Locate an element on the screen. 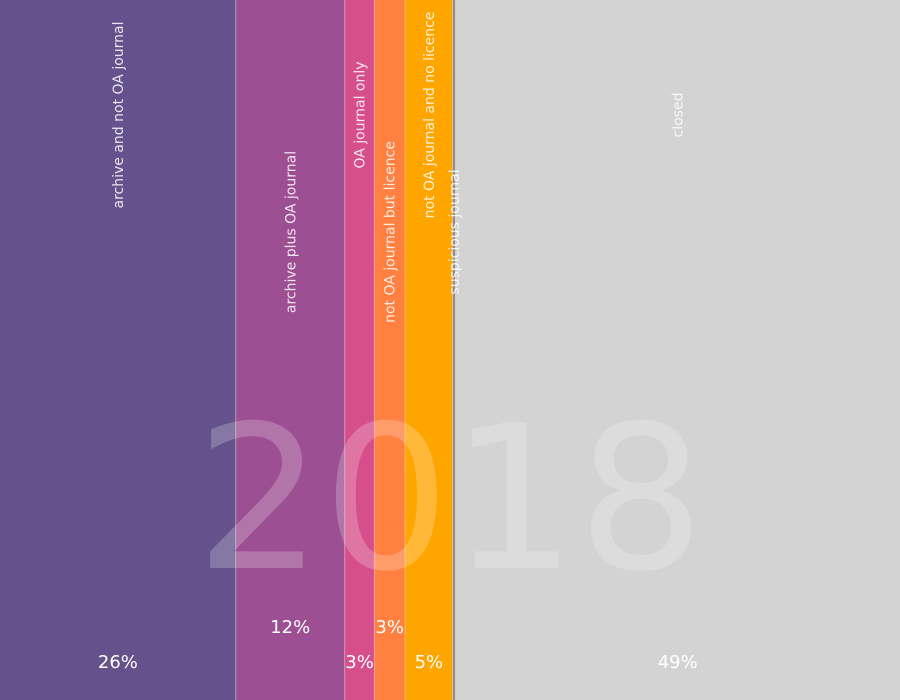  segment-name-closed: closed is located at coordinates (679, 115).